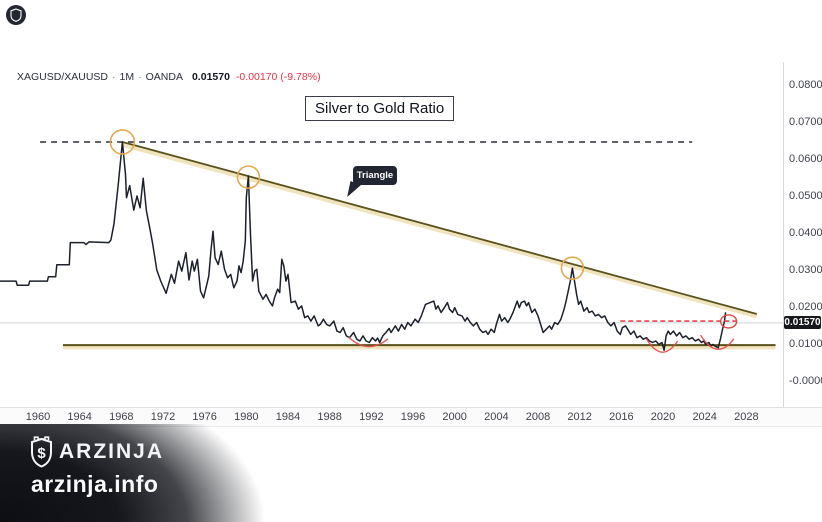  What do you see at coordinates (163, 417) in the screenshot?
I see `time-axis-label: 1972` at bounding box center [163, 417].